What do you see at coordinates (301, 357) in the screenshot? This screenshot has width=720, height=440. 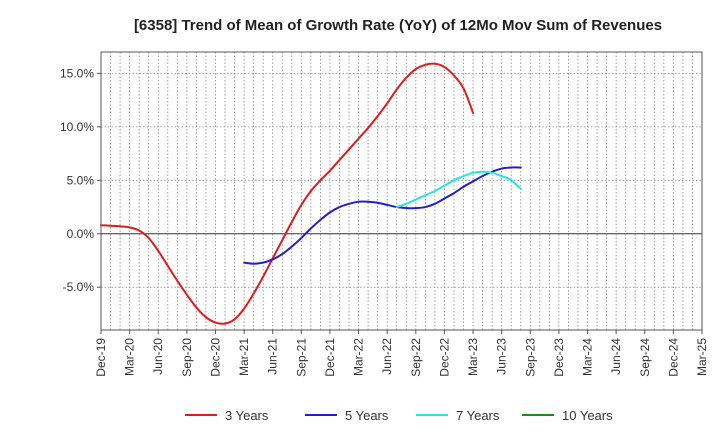 I see `x-tick-label: Sep-21` at bounding box center [301, 357].